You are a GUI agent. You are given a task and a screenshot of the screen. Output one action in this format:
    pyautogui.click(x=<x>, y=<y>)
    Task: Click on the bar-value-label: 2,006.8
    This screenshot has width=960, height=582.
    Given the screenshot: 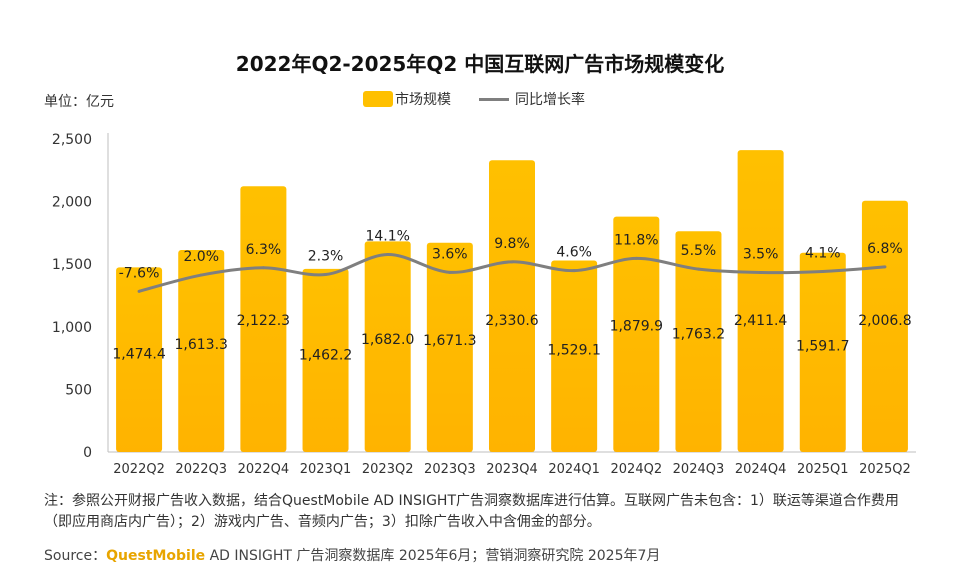 What is the action you would take?
    pyautogui.click(x=884, y=321)
    